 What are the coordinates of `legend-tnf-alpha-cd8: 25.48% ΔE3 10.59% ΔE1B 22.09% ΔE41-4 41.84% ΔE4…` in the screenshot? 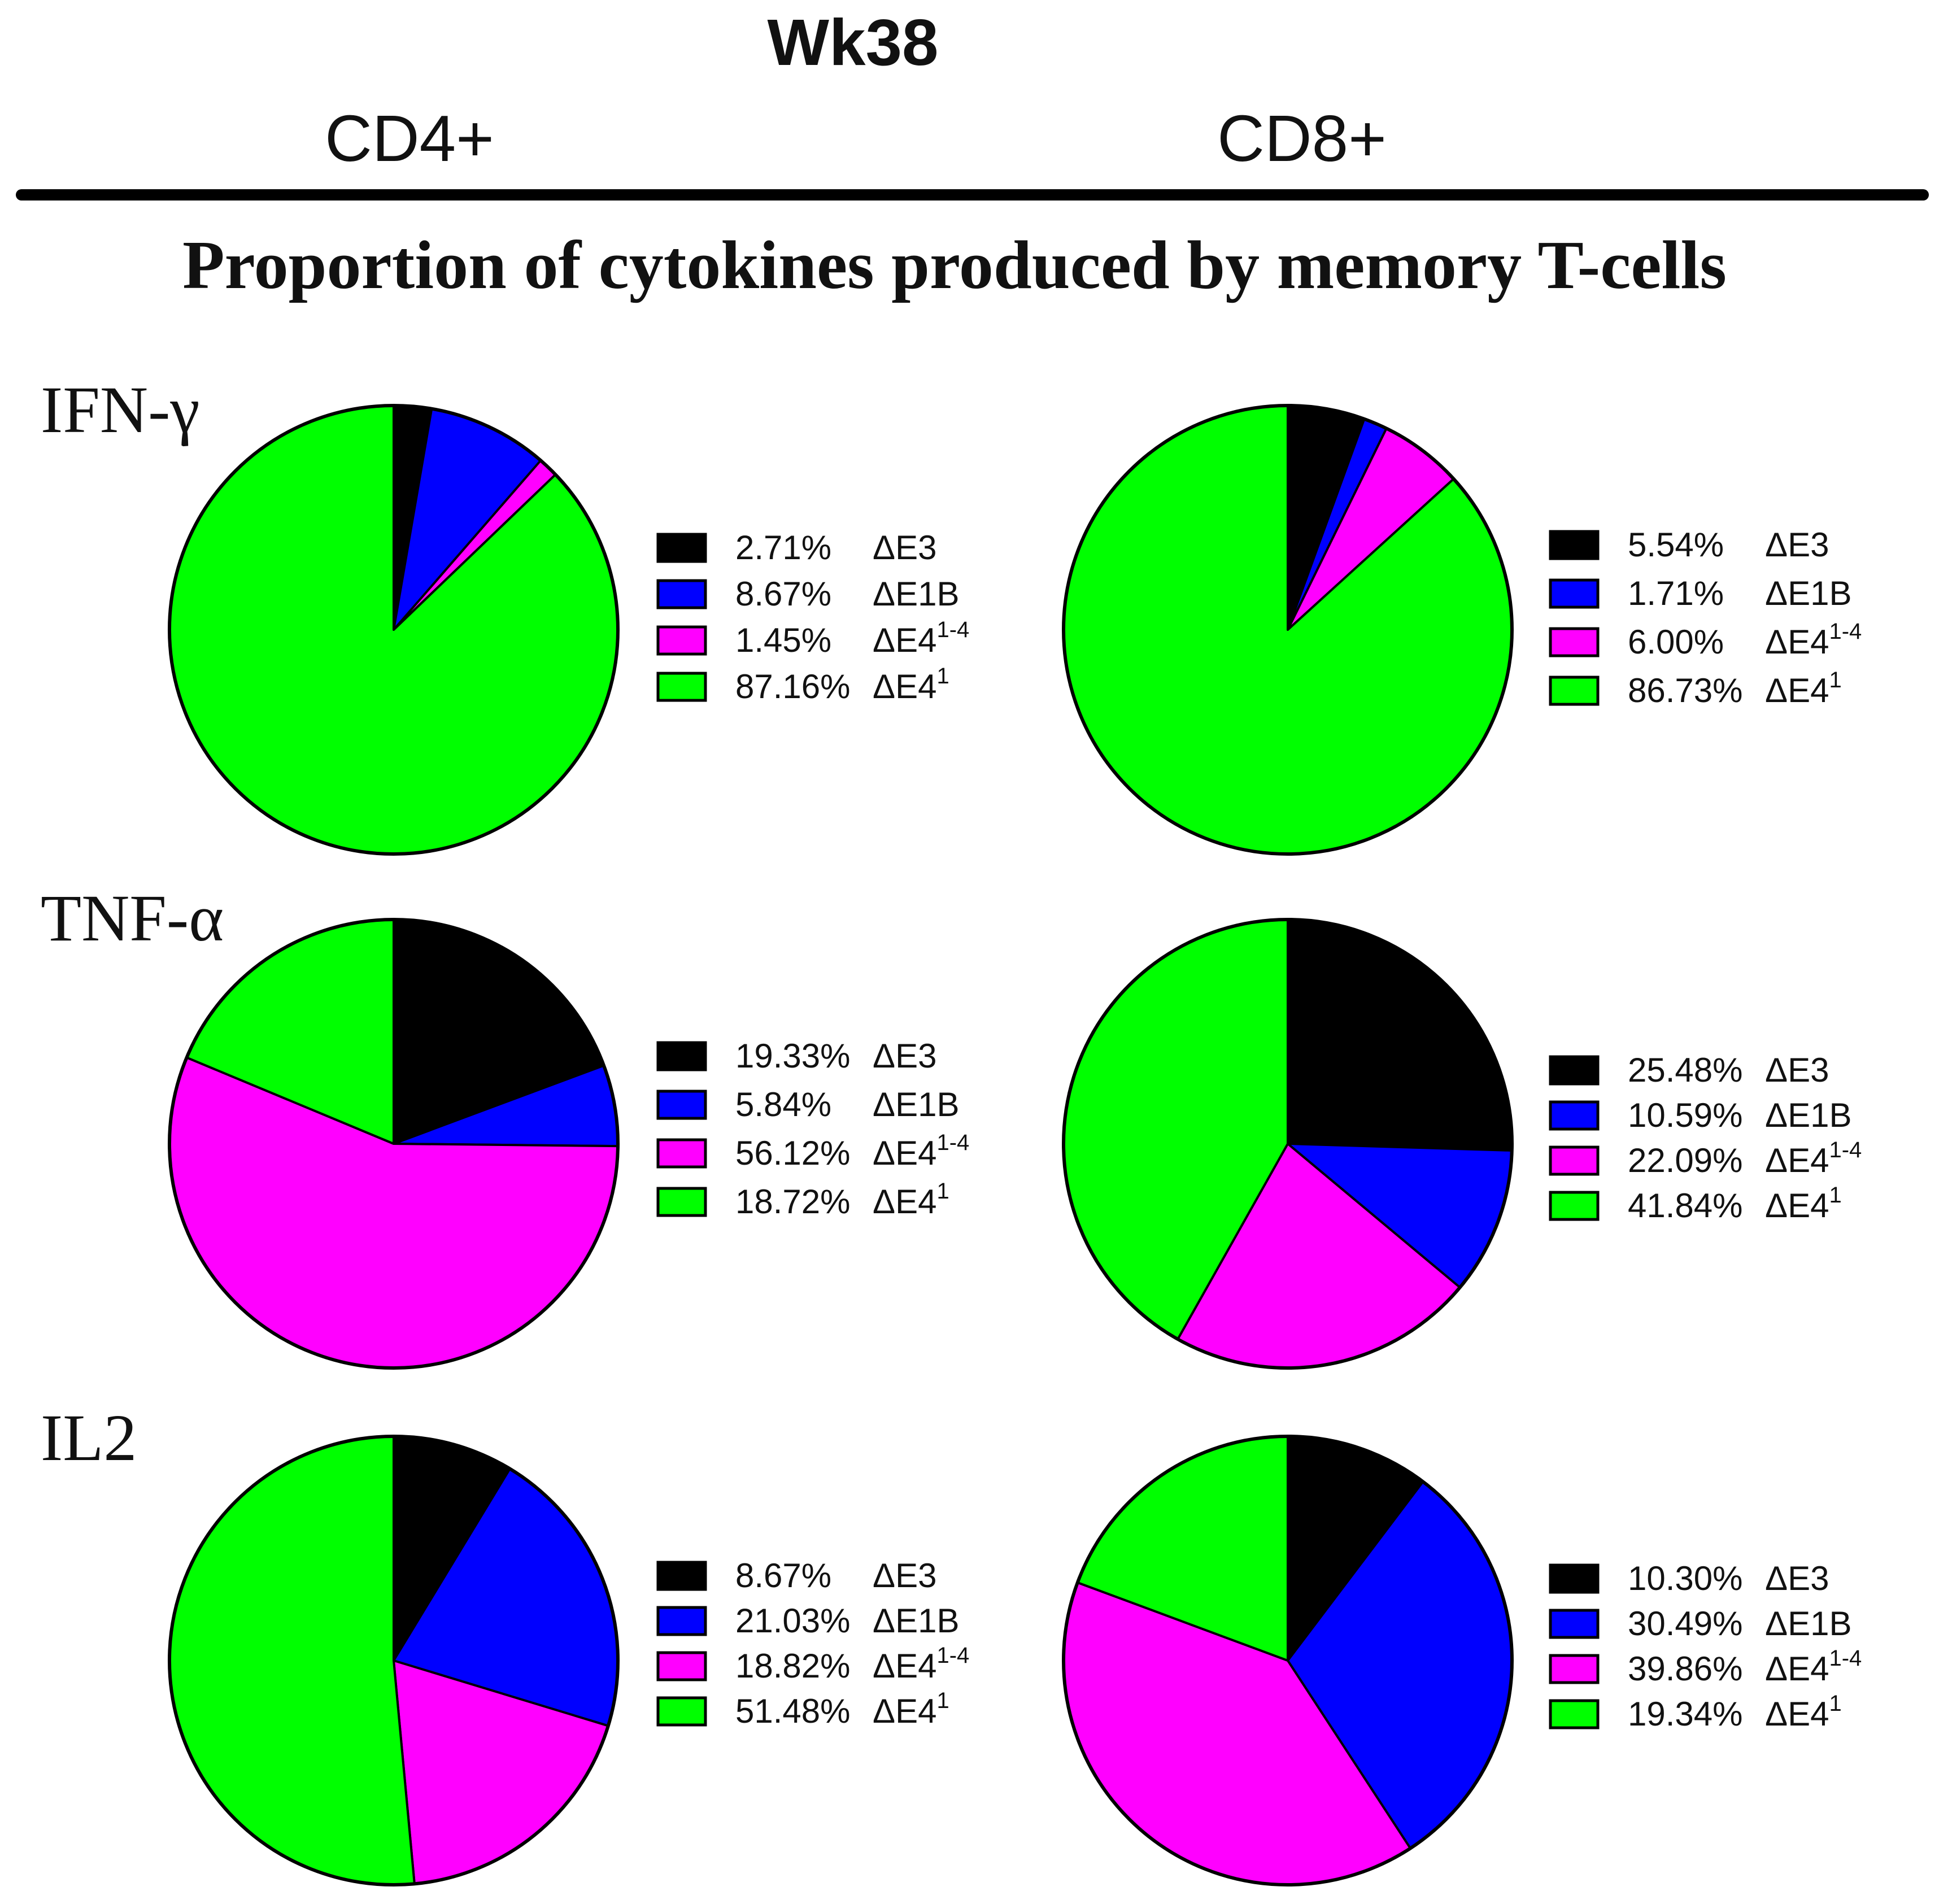 It's located at (1705, 1138).